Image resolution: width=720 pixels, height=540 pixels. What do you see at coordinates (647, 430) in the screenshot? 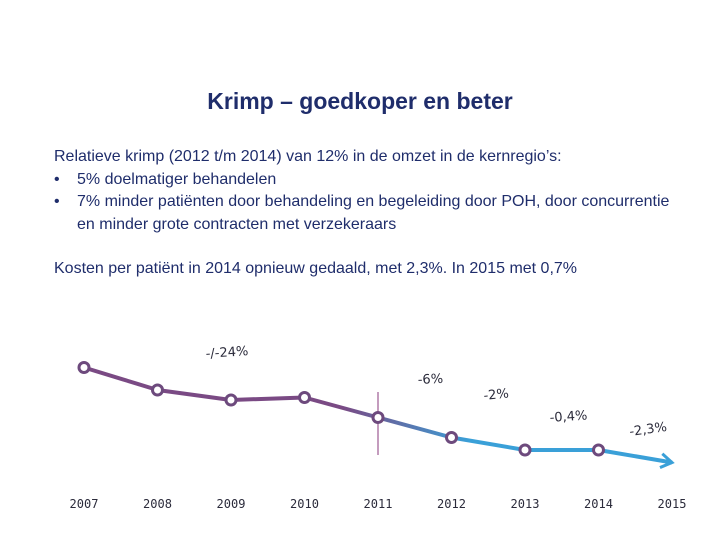
I see `annotation-label: -2,3%` at bounding box center [647, 430].